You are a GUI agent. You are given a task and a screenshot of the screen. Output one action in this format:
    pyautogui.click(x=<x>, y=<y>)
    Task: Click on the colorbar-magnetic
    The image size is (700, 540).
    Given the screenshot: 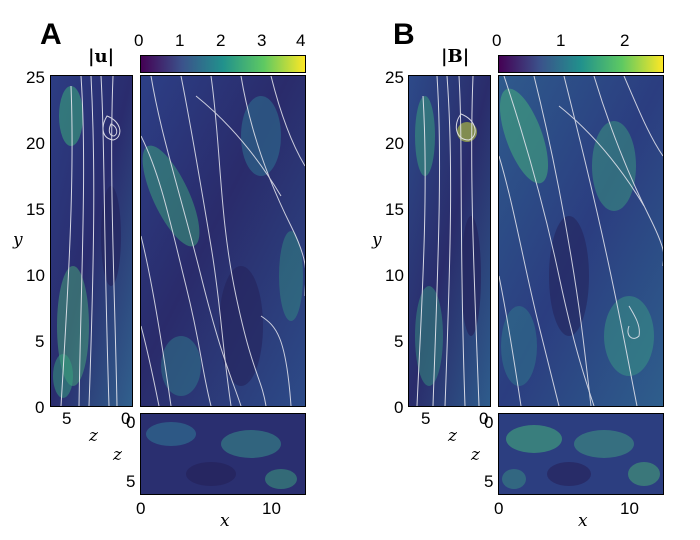 What is the action you would take?
    pyautogui.click(x=581, y=64)
    